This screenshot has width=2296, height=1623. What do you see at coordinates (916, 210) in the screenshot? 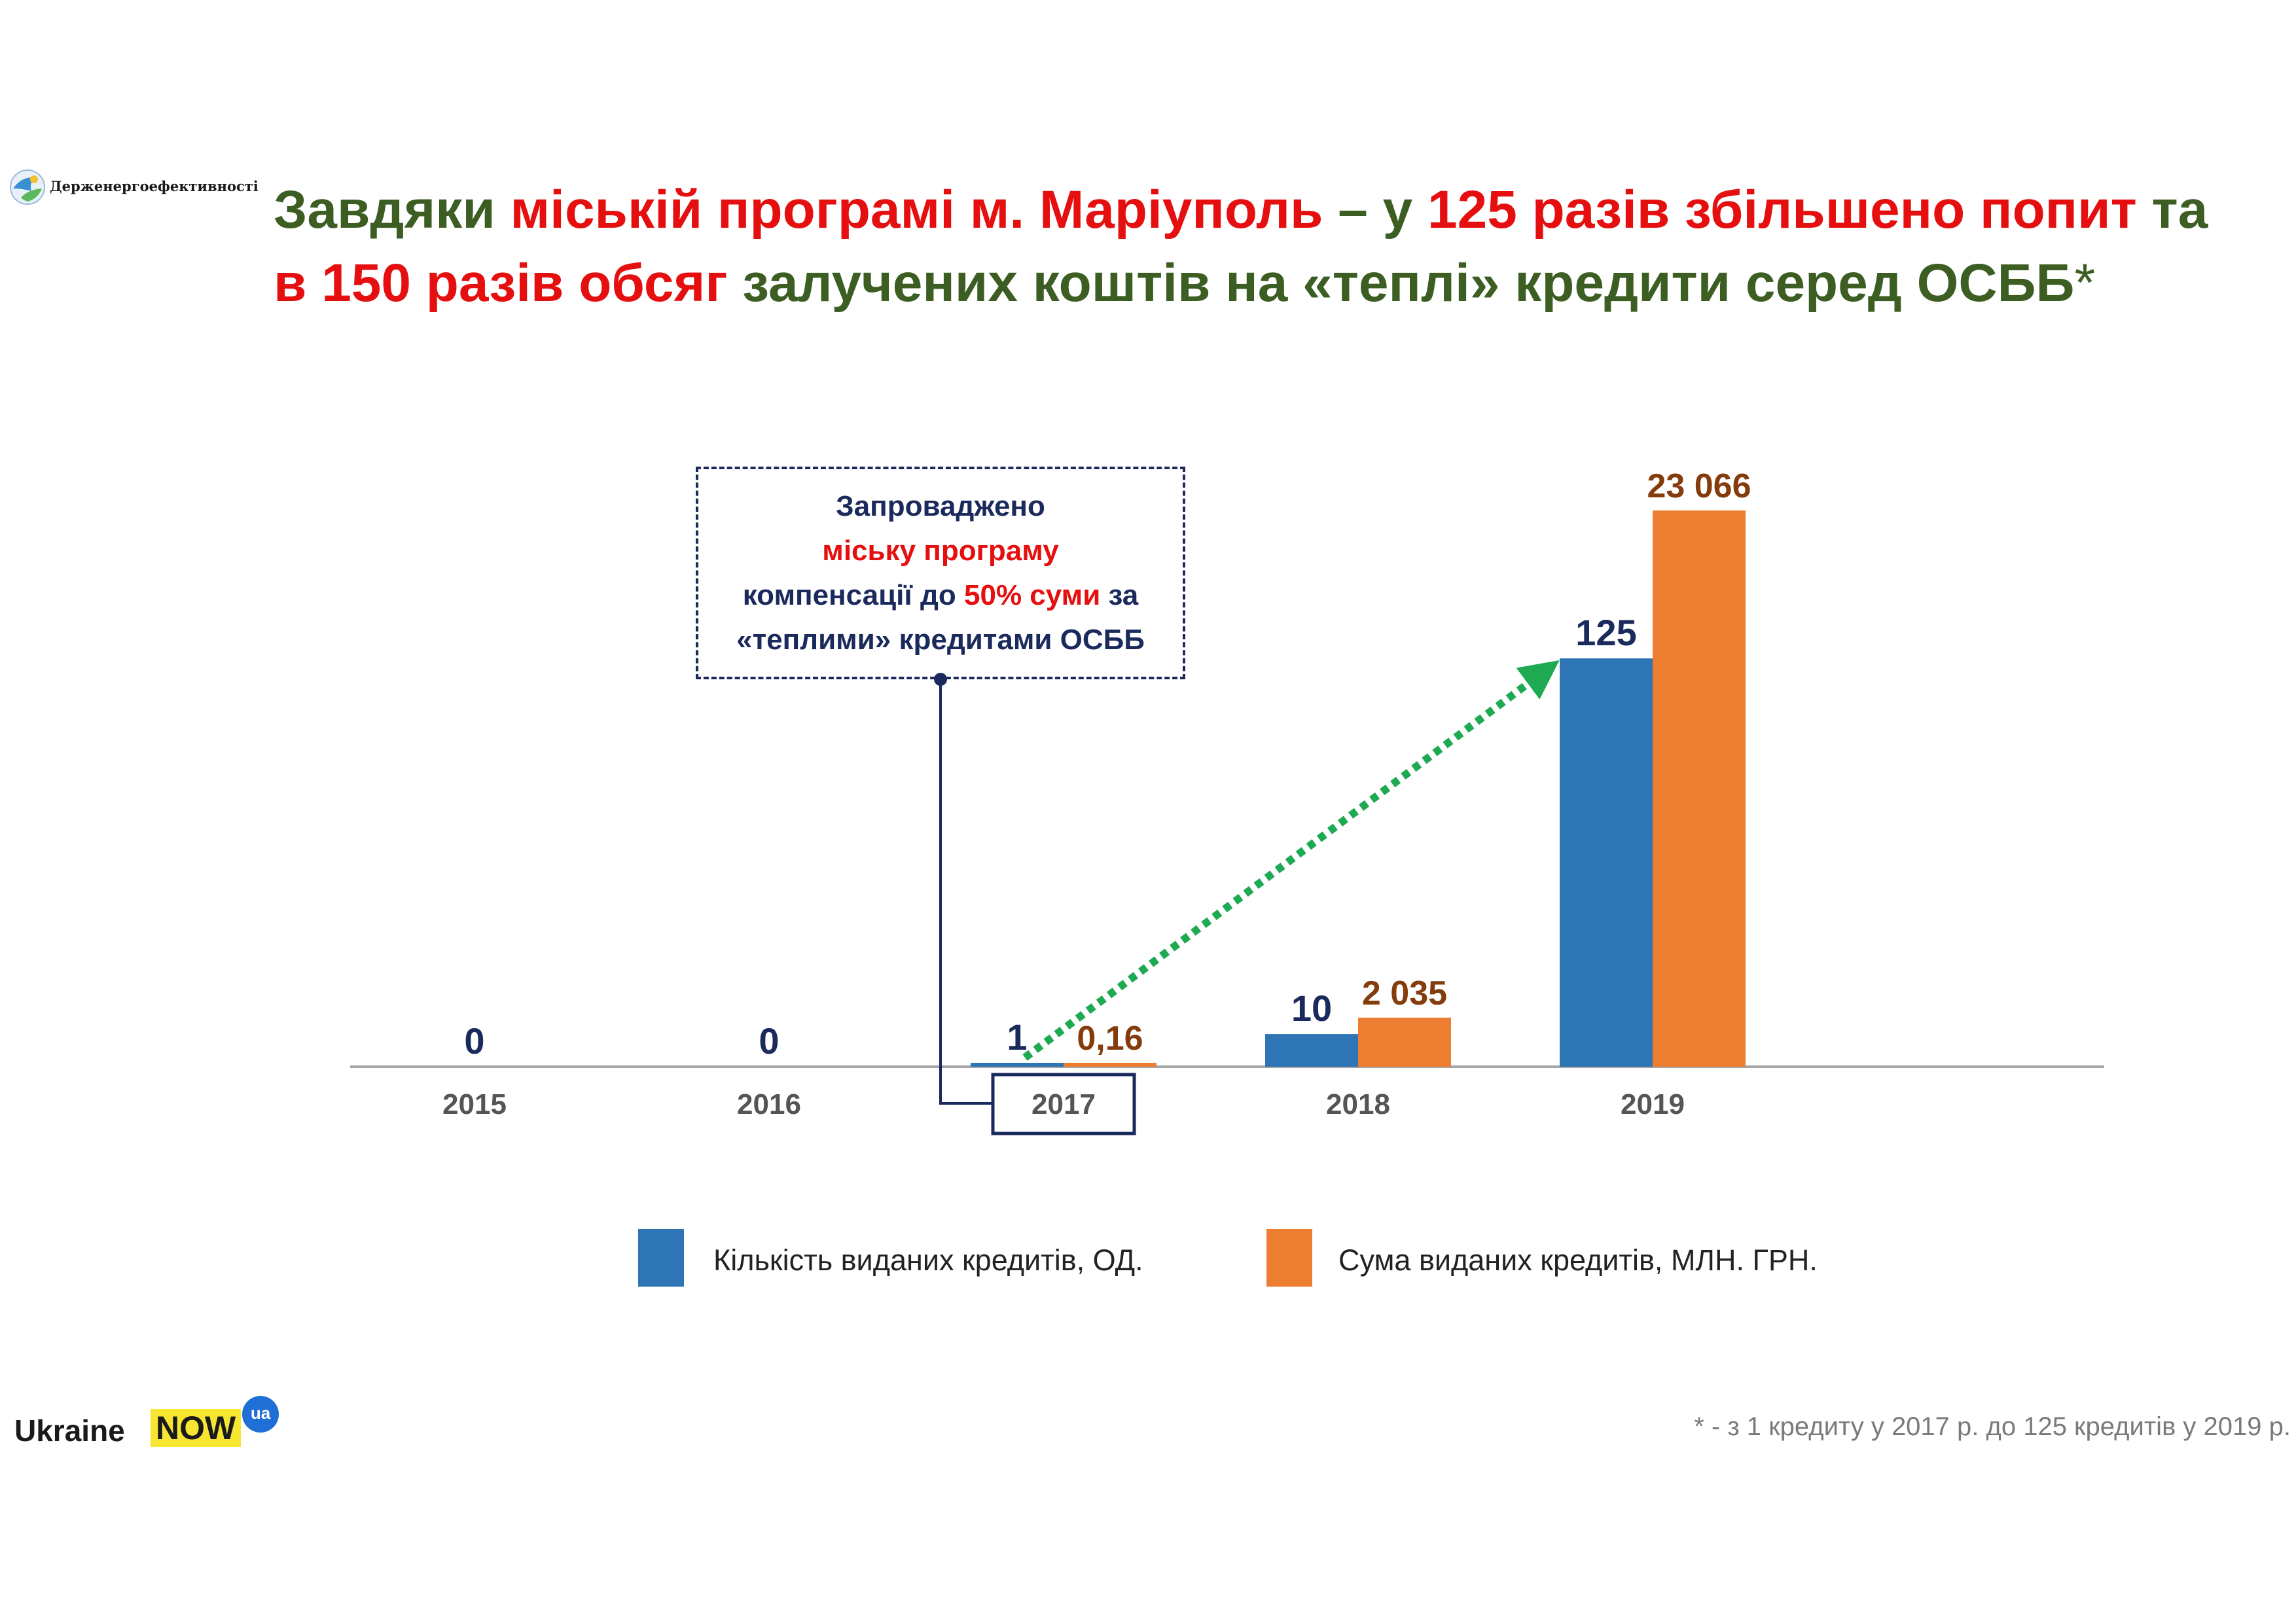
I see `title-segment-highlight: міській програмі м. Маріуполь` at bounding box center [916, 210].